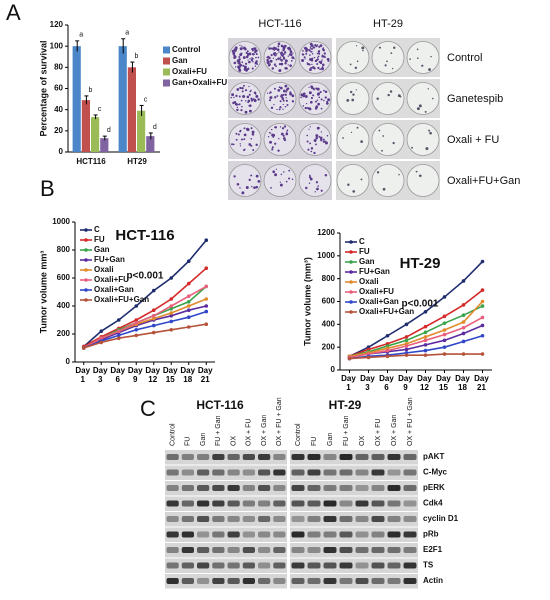 The image size is (550, 600). I want to click on x-tick-label-box: Day 12, so click(424, 383).